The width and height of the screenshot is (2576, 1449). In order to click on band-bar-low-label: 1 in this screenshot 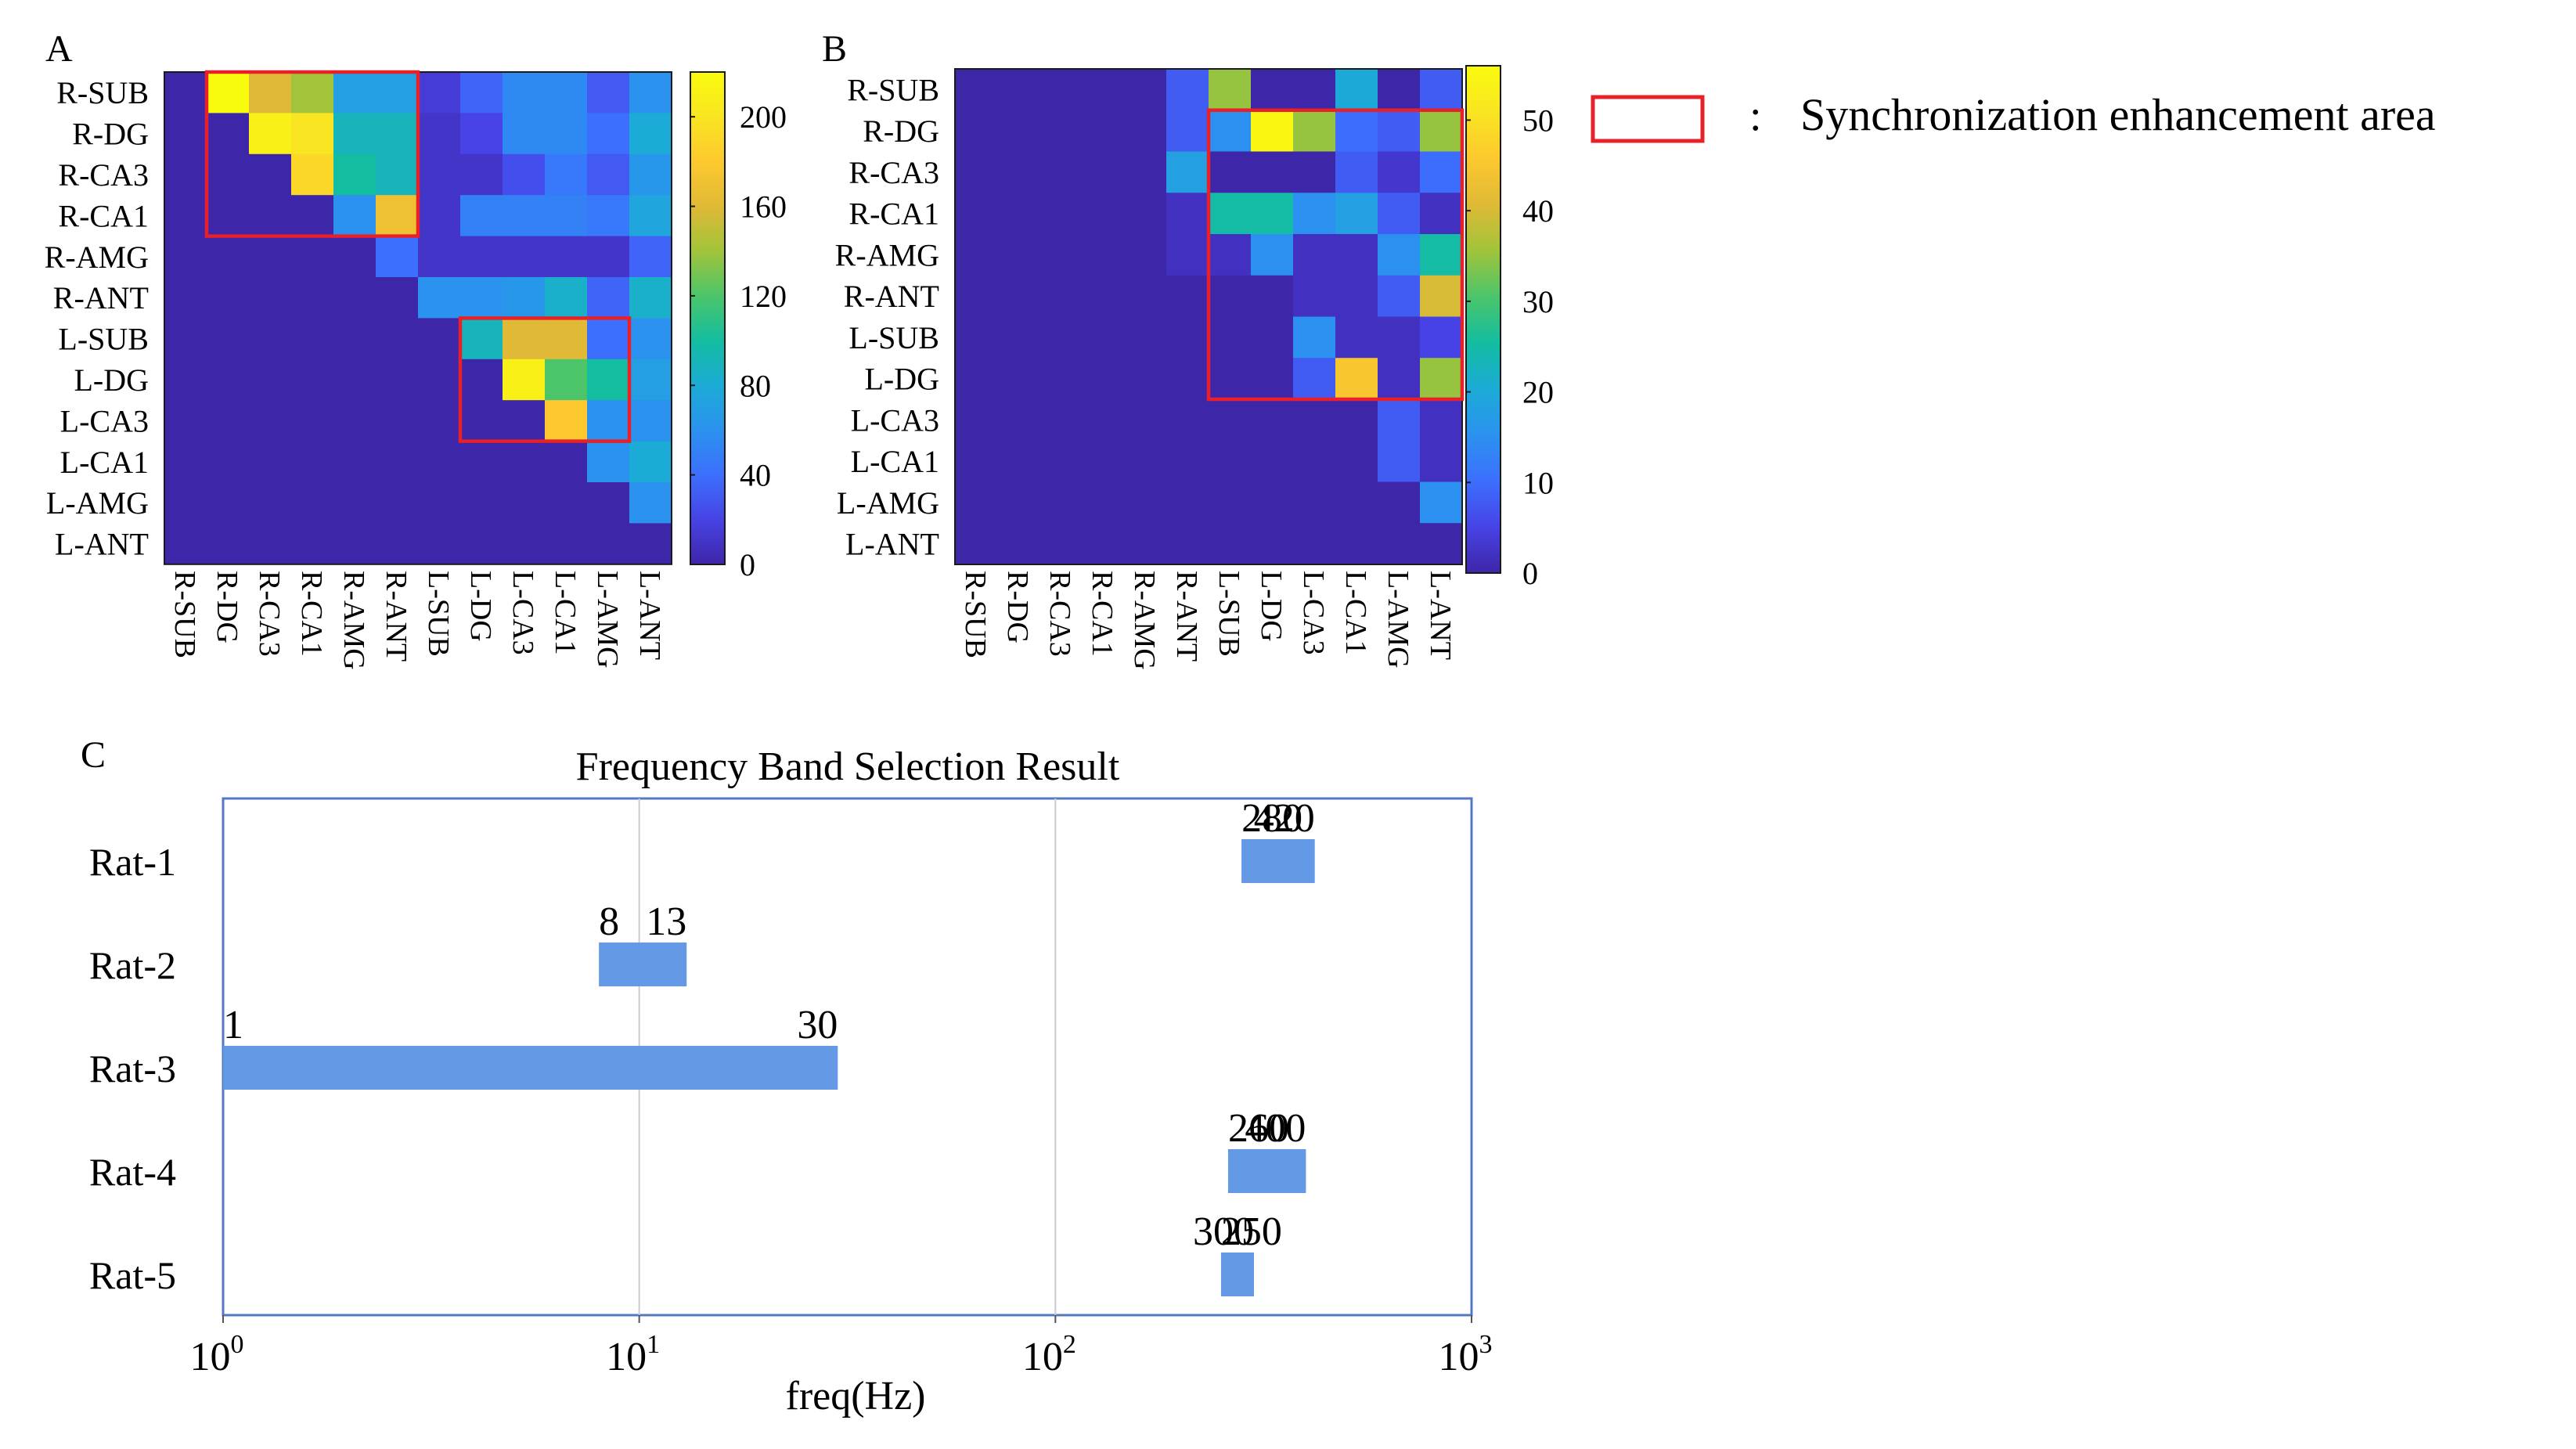, I will do `click(233, 1025)`.